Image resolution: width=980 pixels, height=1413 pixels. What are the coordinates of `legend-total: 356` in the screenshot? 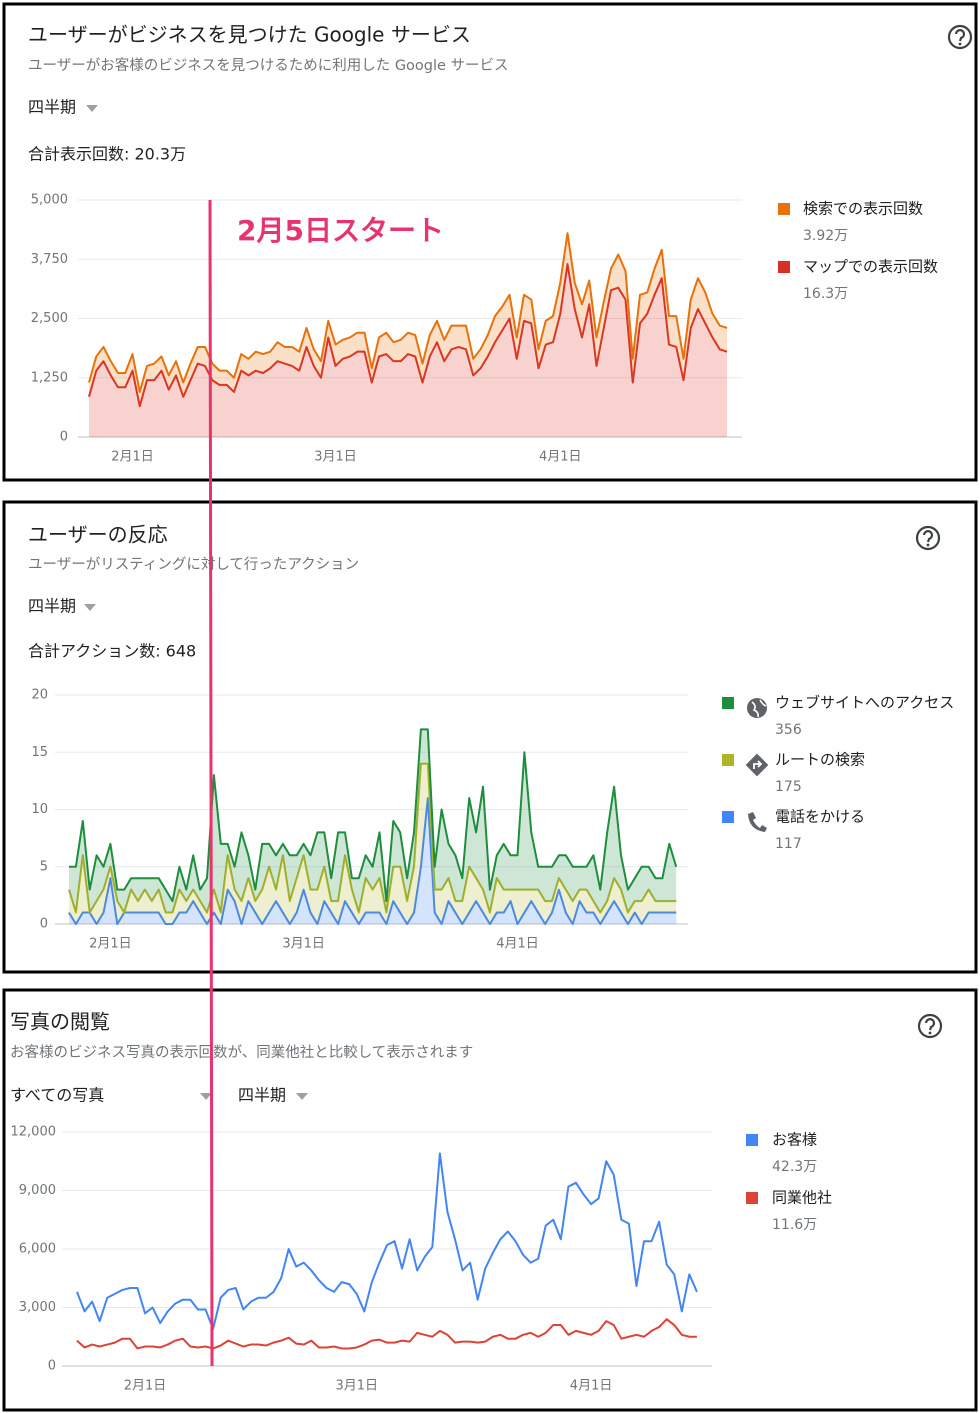 It's located at (788, 730).